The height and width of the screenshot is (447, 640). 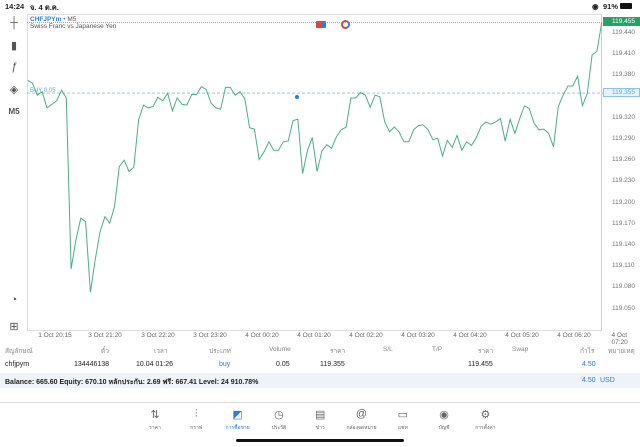 What do you see at coordinates (345, 24) in the screenshot?
I see `market-status-icon` at bounding box center [345, 24].